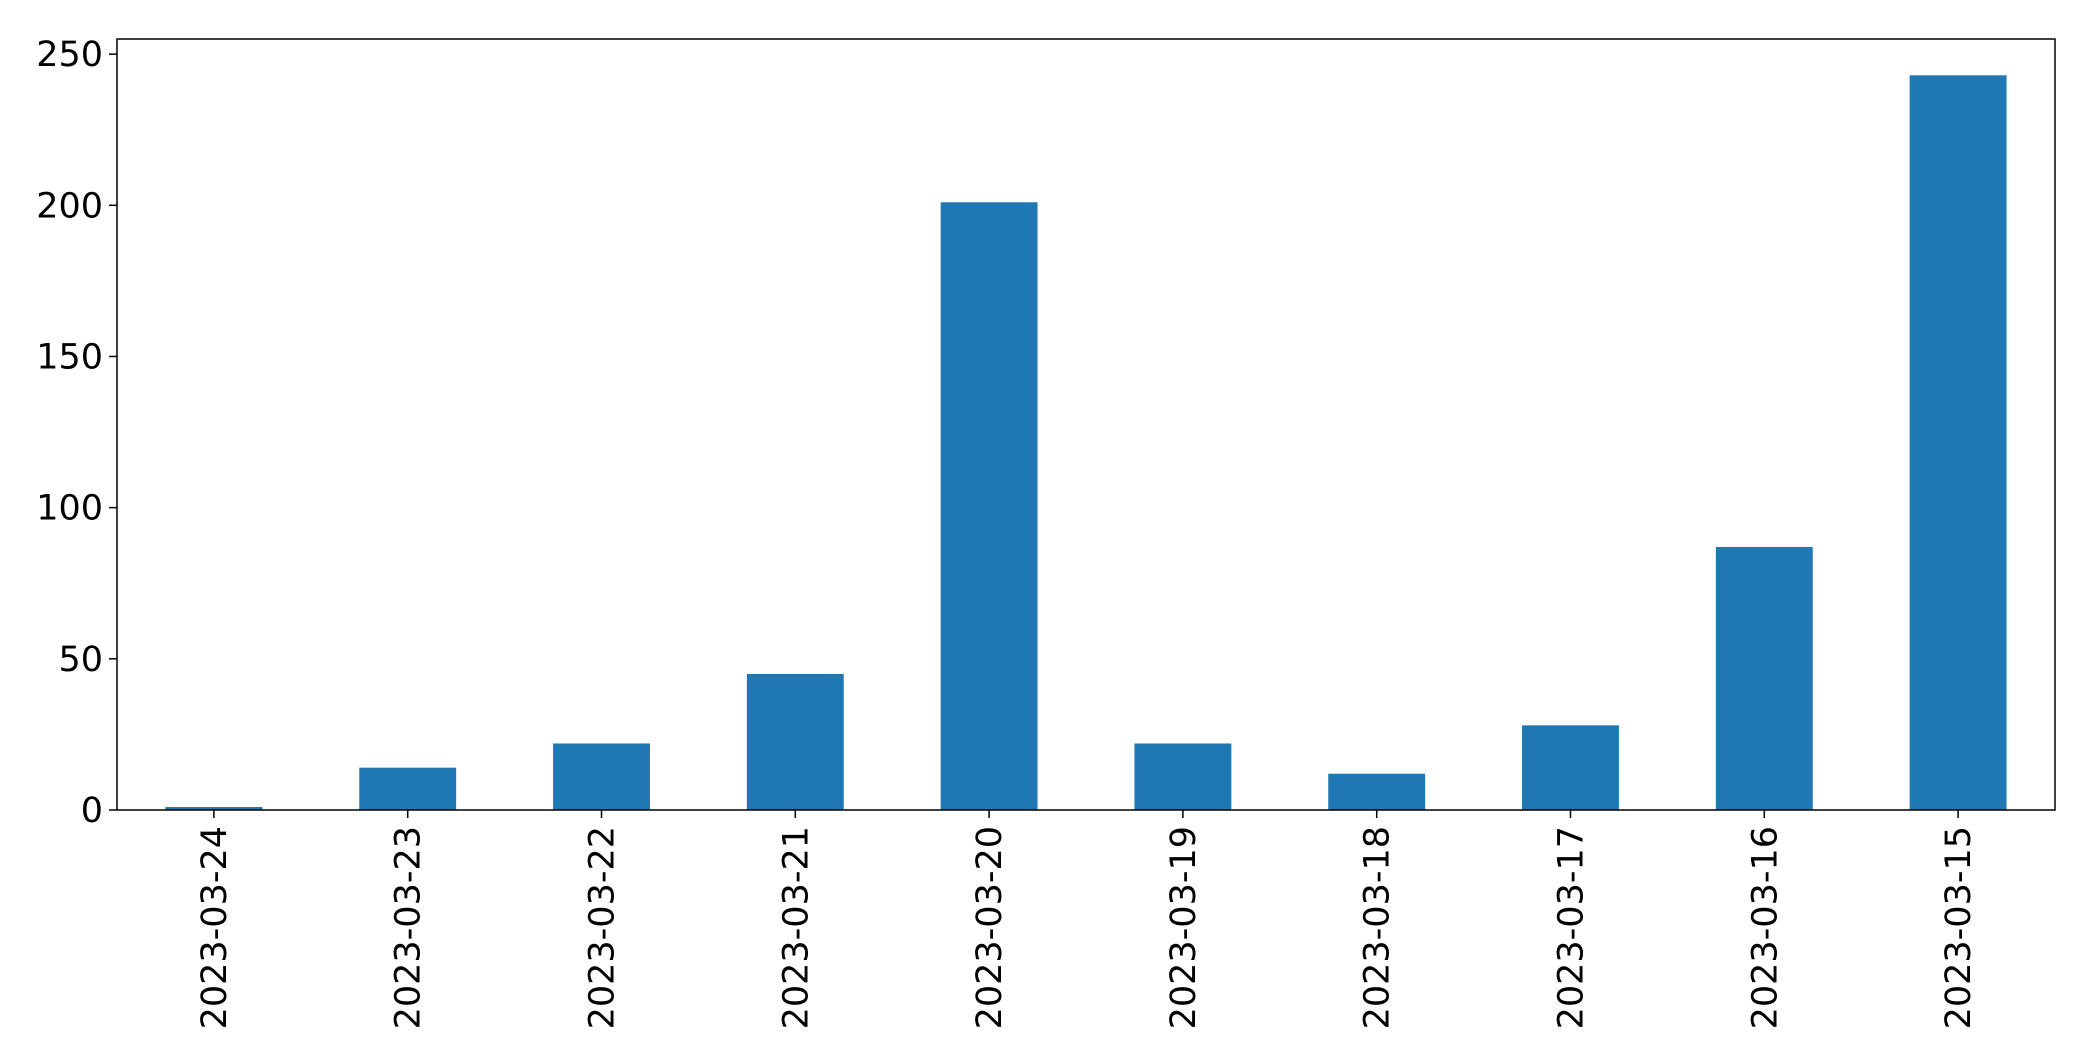 The image size is (2093, 1061). I want to click on x-tick-label: 2023-03-16, so click(1765, 927).